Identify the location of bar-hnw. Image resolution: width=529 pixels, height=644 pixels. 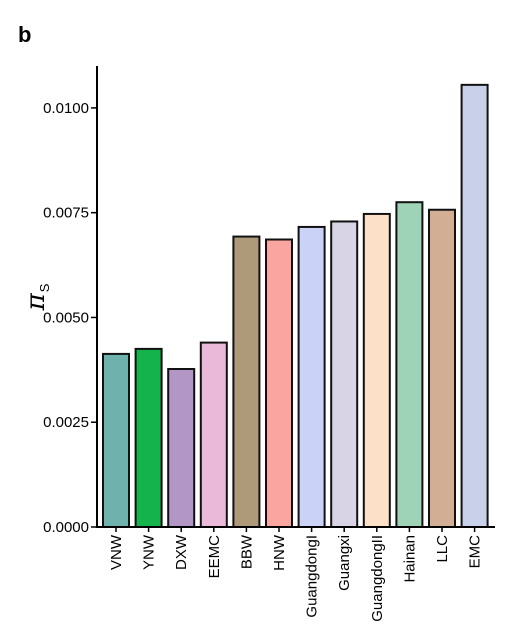
(279, 383).